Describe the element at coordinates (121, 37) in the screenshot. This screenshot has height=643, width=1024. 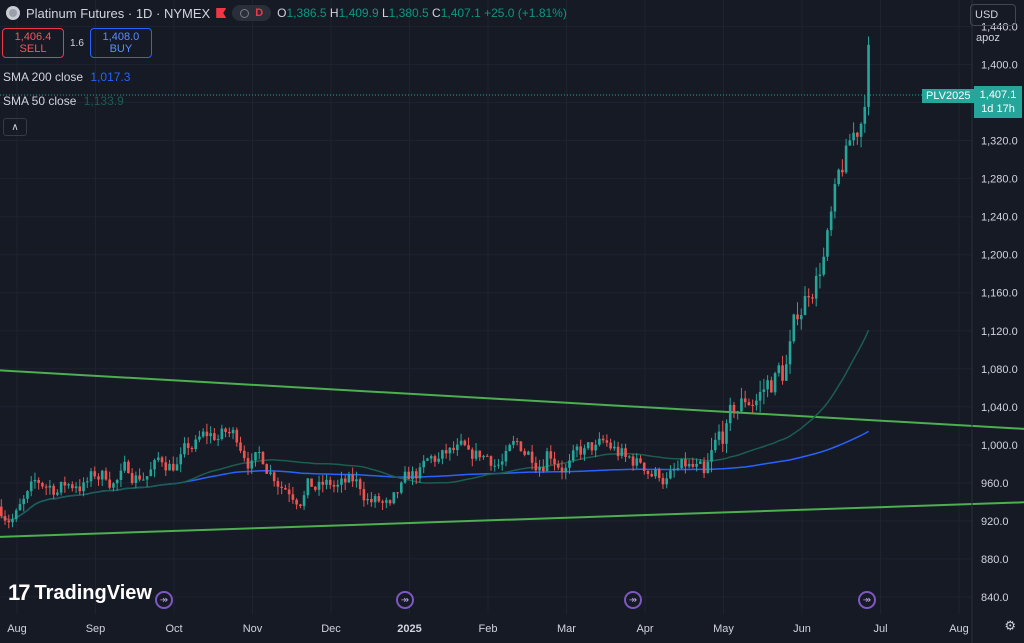
I see `buy-price: 1,408.0` at that location.